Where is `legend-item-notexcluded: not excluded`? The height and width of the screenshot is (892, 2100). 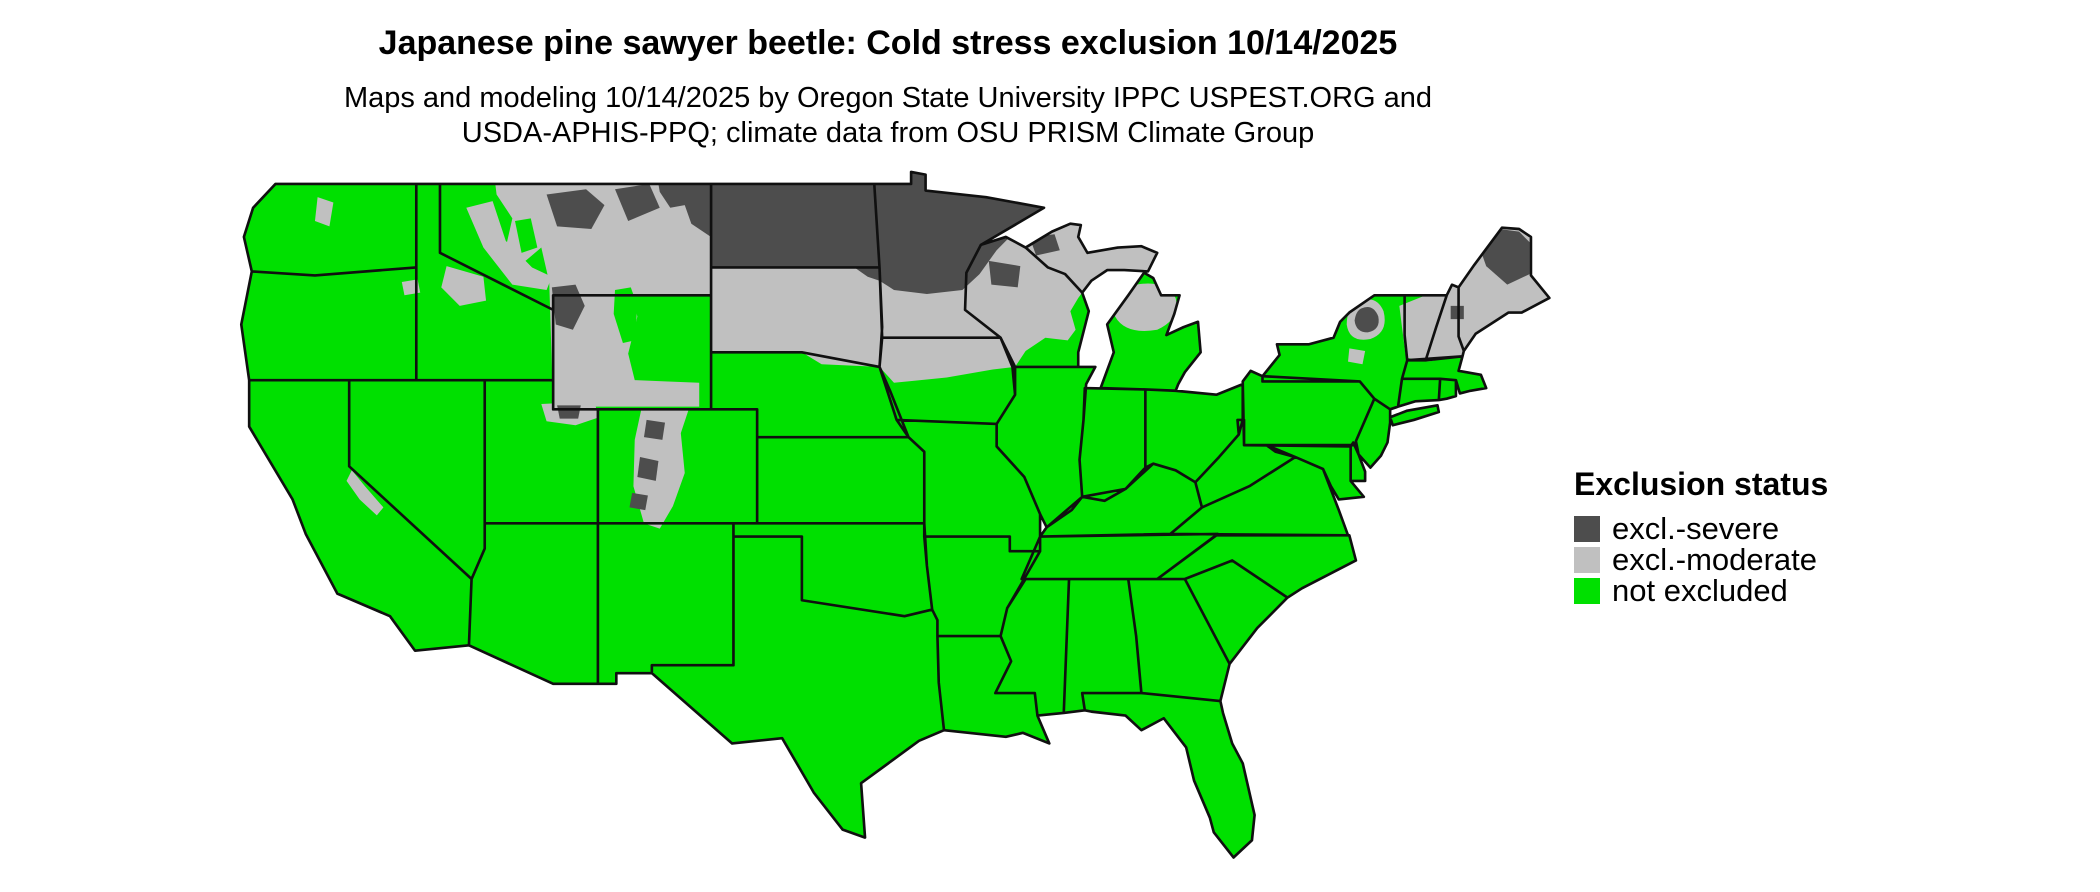 legend-item-notexcluded: not excluded is located at coordinates (1701, 590).